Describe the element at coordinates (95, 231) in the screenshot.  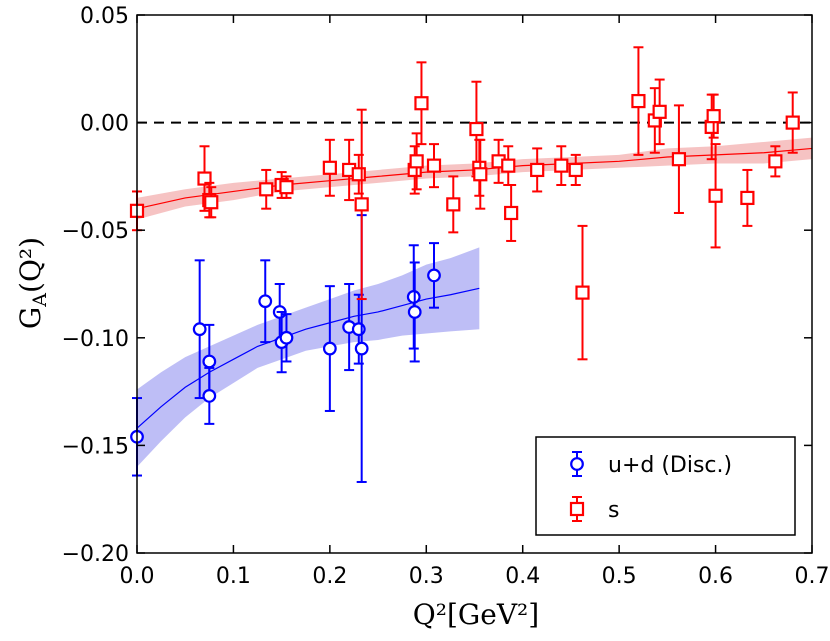
I see `y-tick-label: −0.05` at that location.